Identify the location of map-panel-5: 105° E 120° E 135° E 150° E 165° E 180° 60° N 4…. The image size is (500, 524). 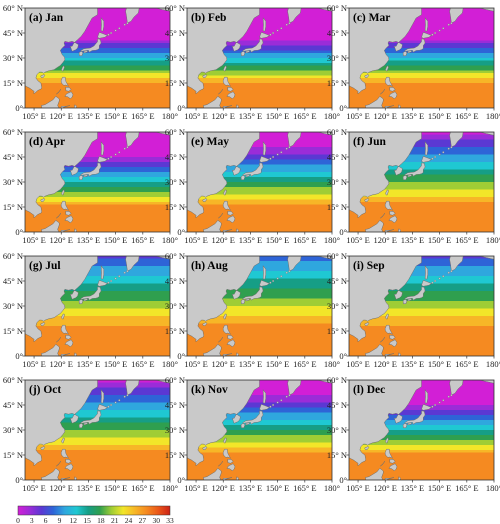
(252, 186).